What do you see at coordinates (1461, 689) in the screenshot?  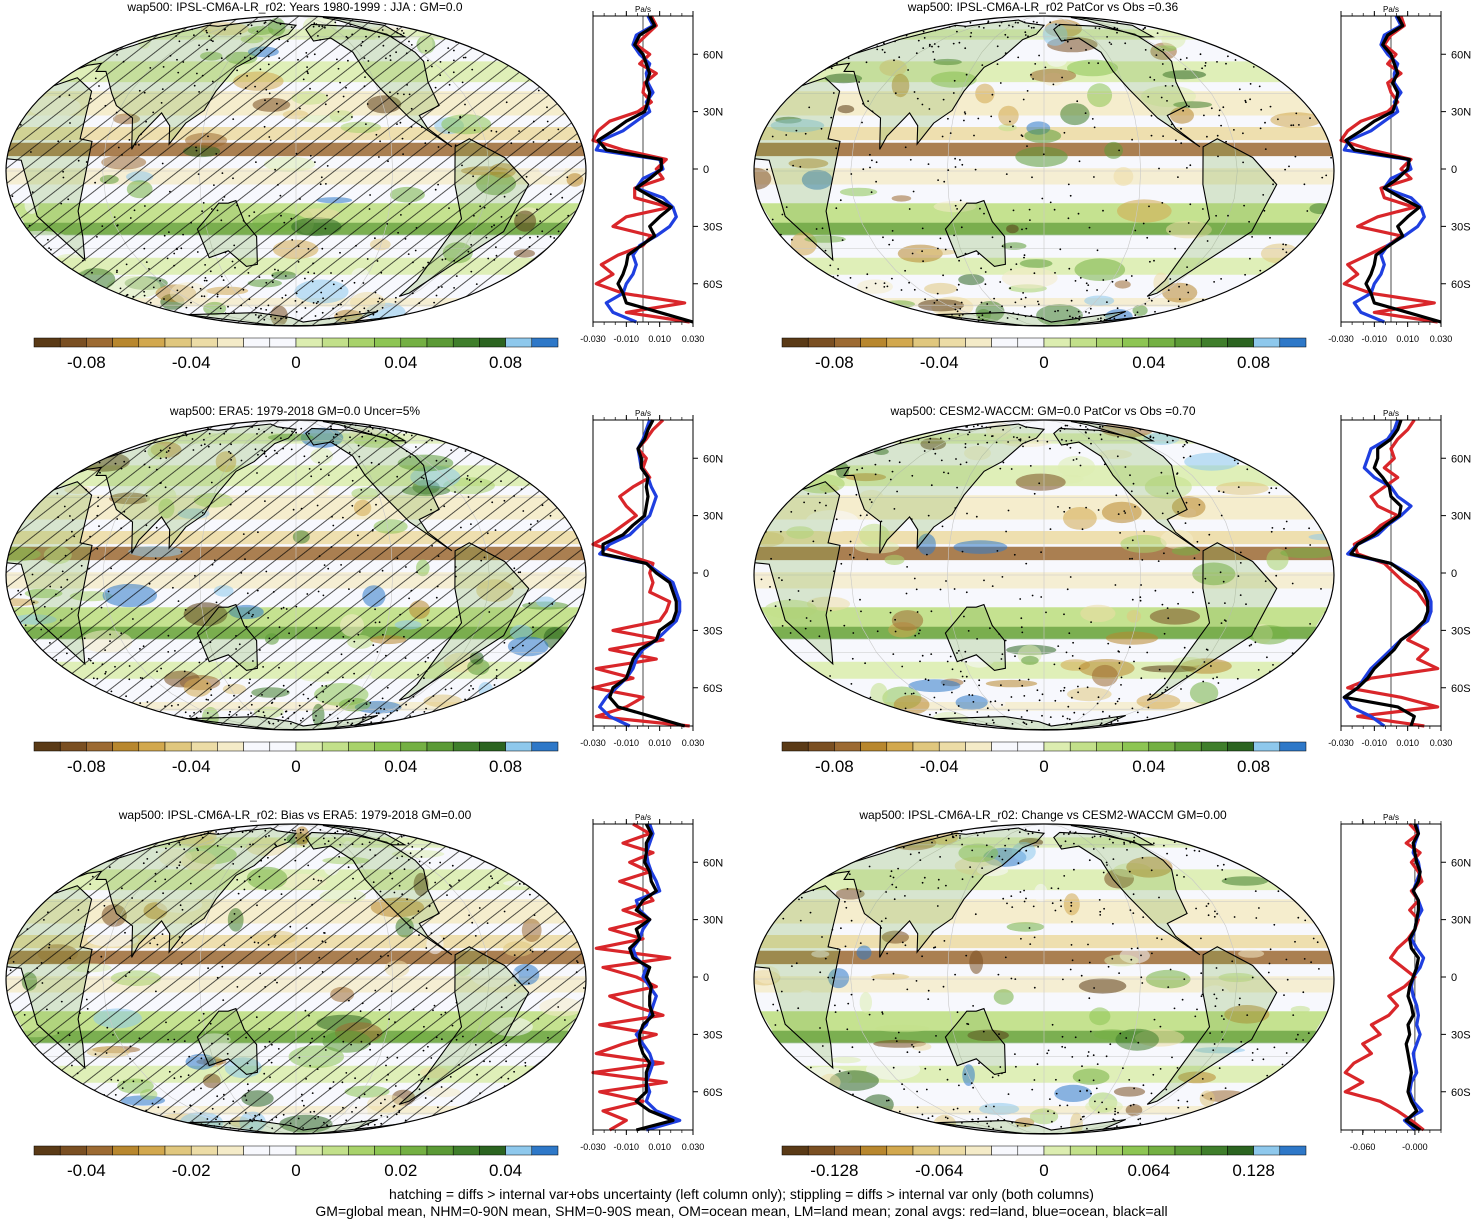 I see `zonal-ytick-label: 60S` at bounding box center [1461, 689].